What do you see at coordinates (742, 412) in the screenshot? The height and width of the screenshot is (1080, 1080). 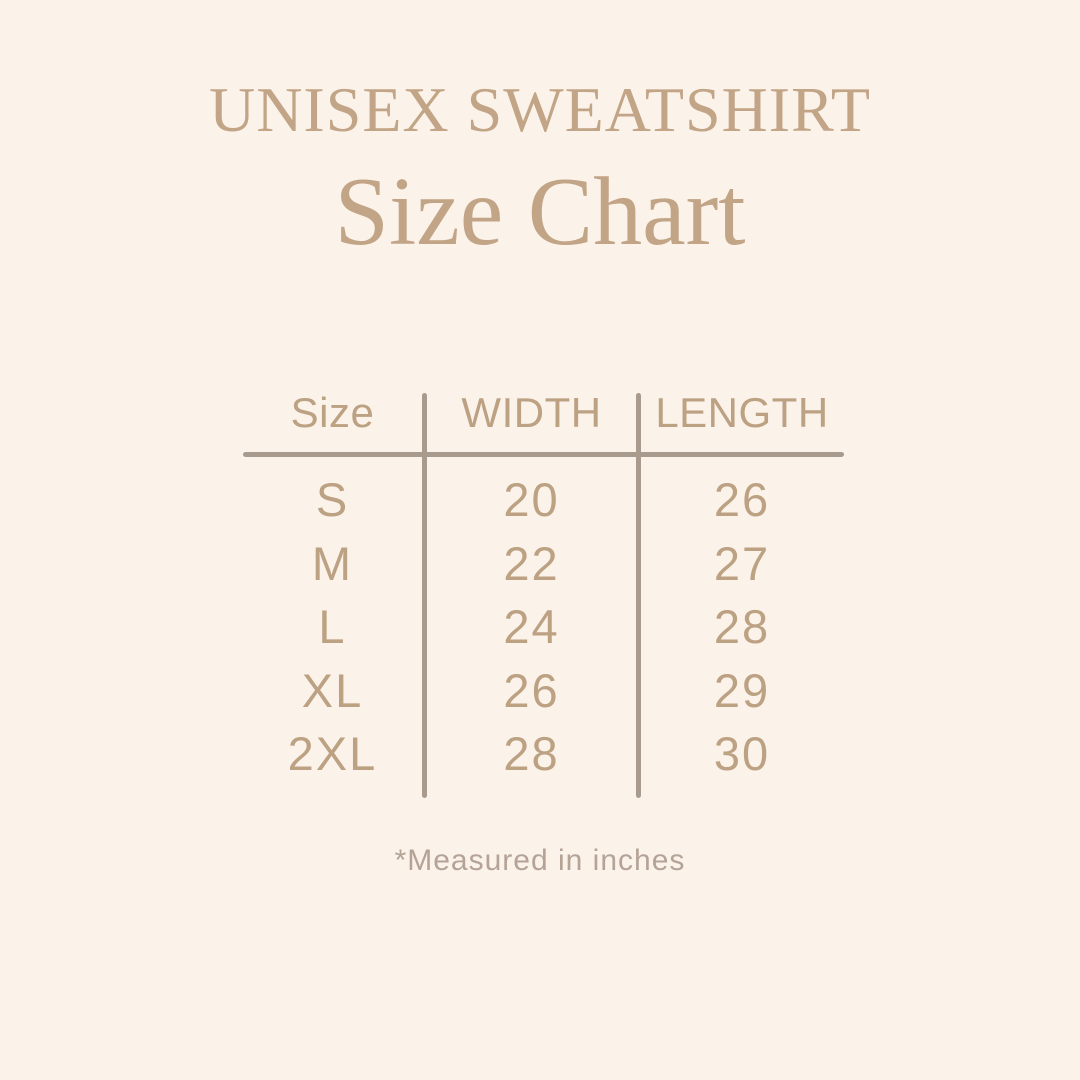 I see `column-header-length: LENGTH` at bounding box center [742, 412].